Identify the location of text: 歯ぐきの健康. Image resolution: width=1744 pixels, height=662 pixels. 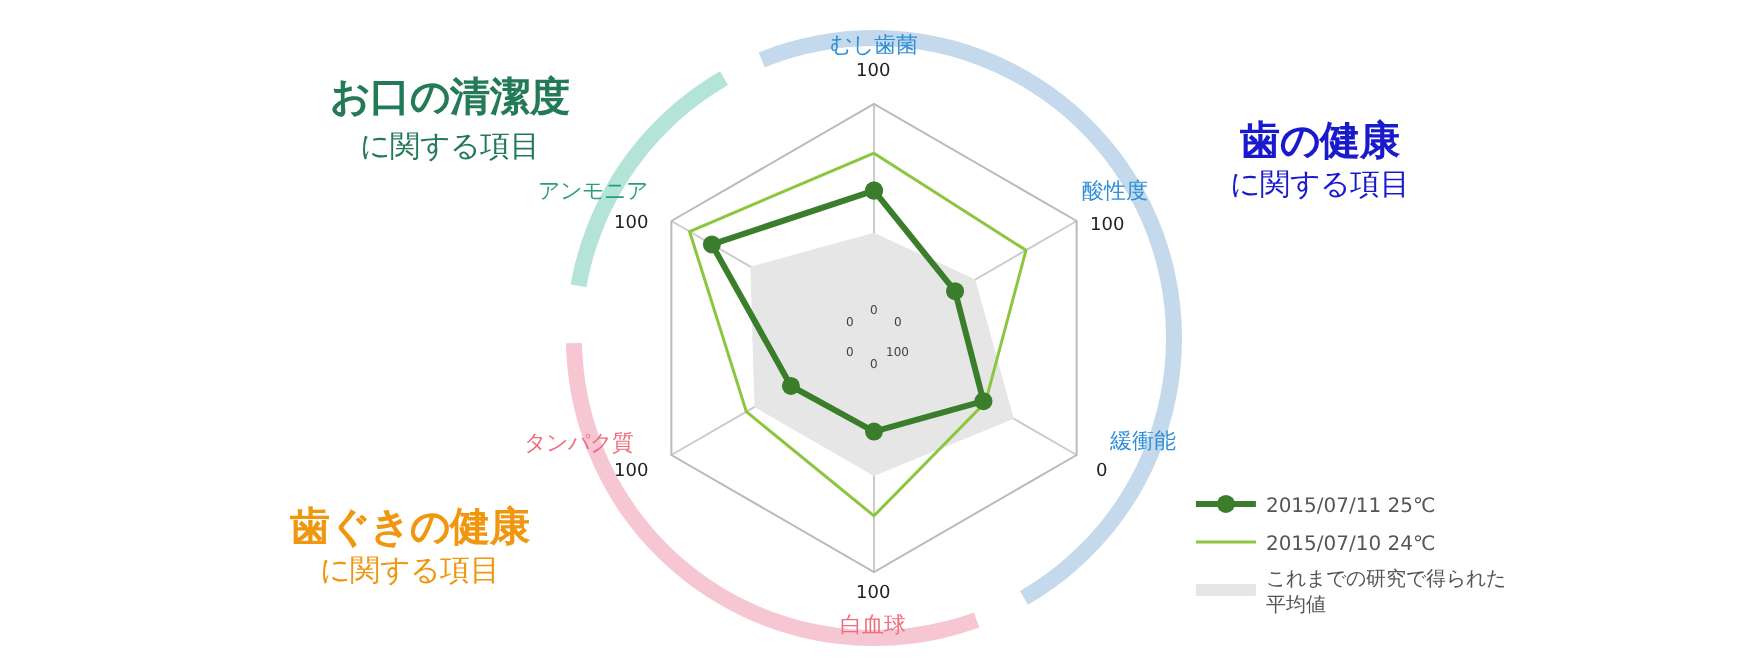
(410, 526).